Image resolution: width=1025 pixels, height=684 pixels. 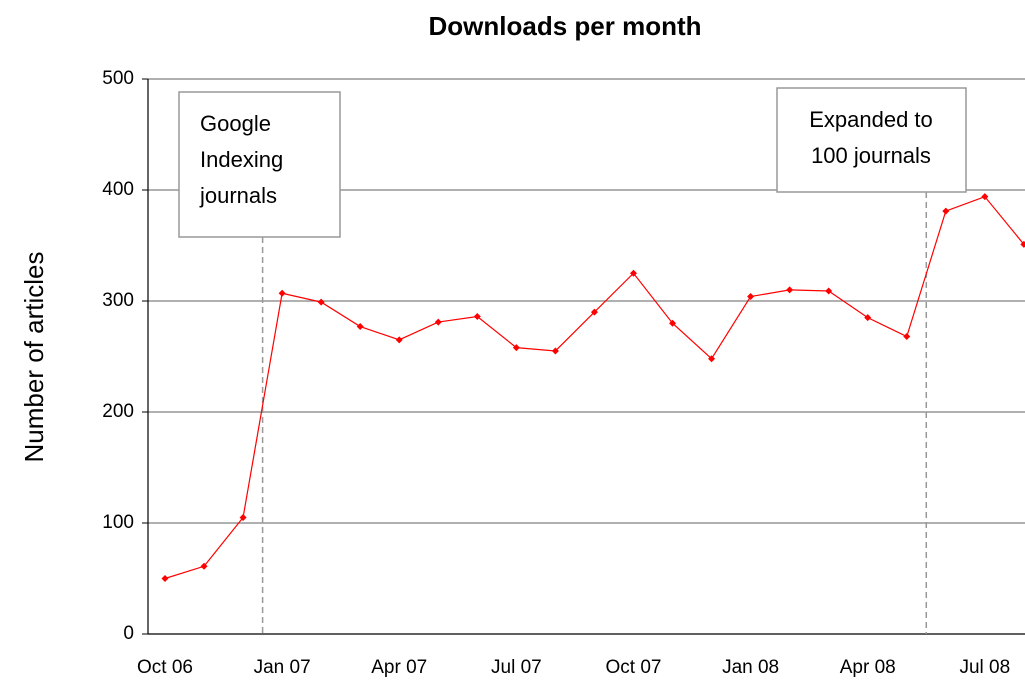 I want to click on annotation-text: Expanded to, so click(x=871, y=119).